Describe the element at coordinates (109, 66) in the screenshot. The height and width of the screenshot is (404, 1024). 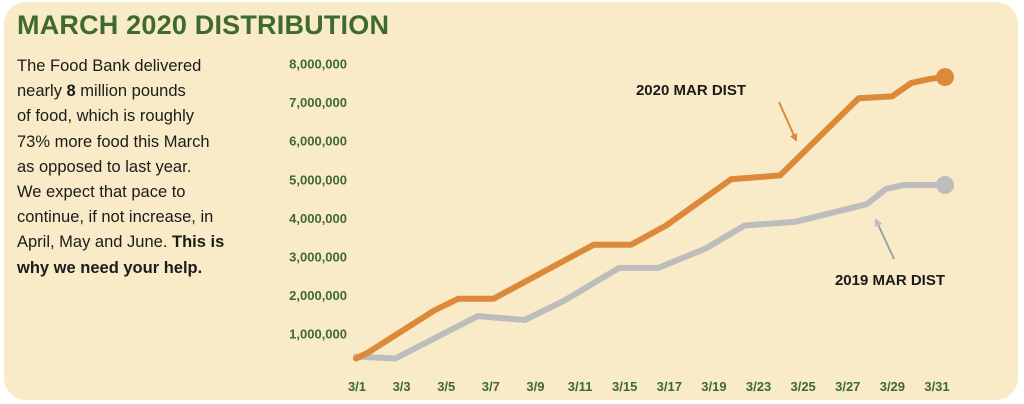
I see `description-line: The Food Bank delivered` at that location.